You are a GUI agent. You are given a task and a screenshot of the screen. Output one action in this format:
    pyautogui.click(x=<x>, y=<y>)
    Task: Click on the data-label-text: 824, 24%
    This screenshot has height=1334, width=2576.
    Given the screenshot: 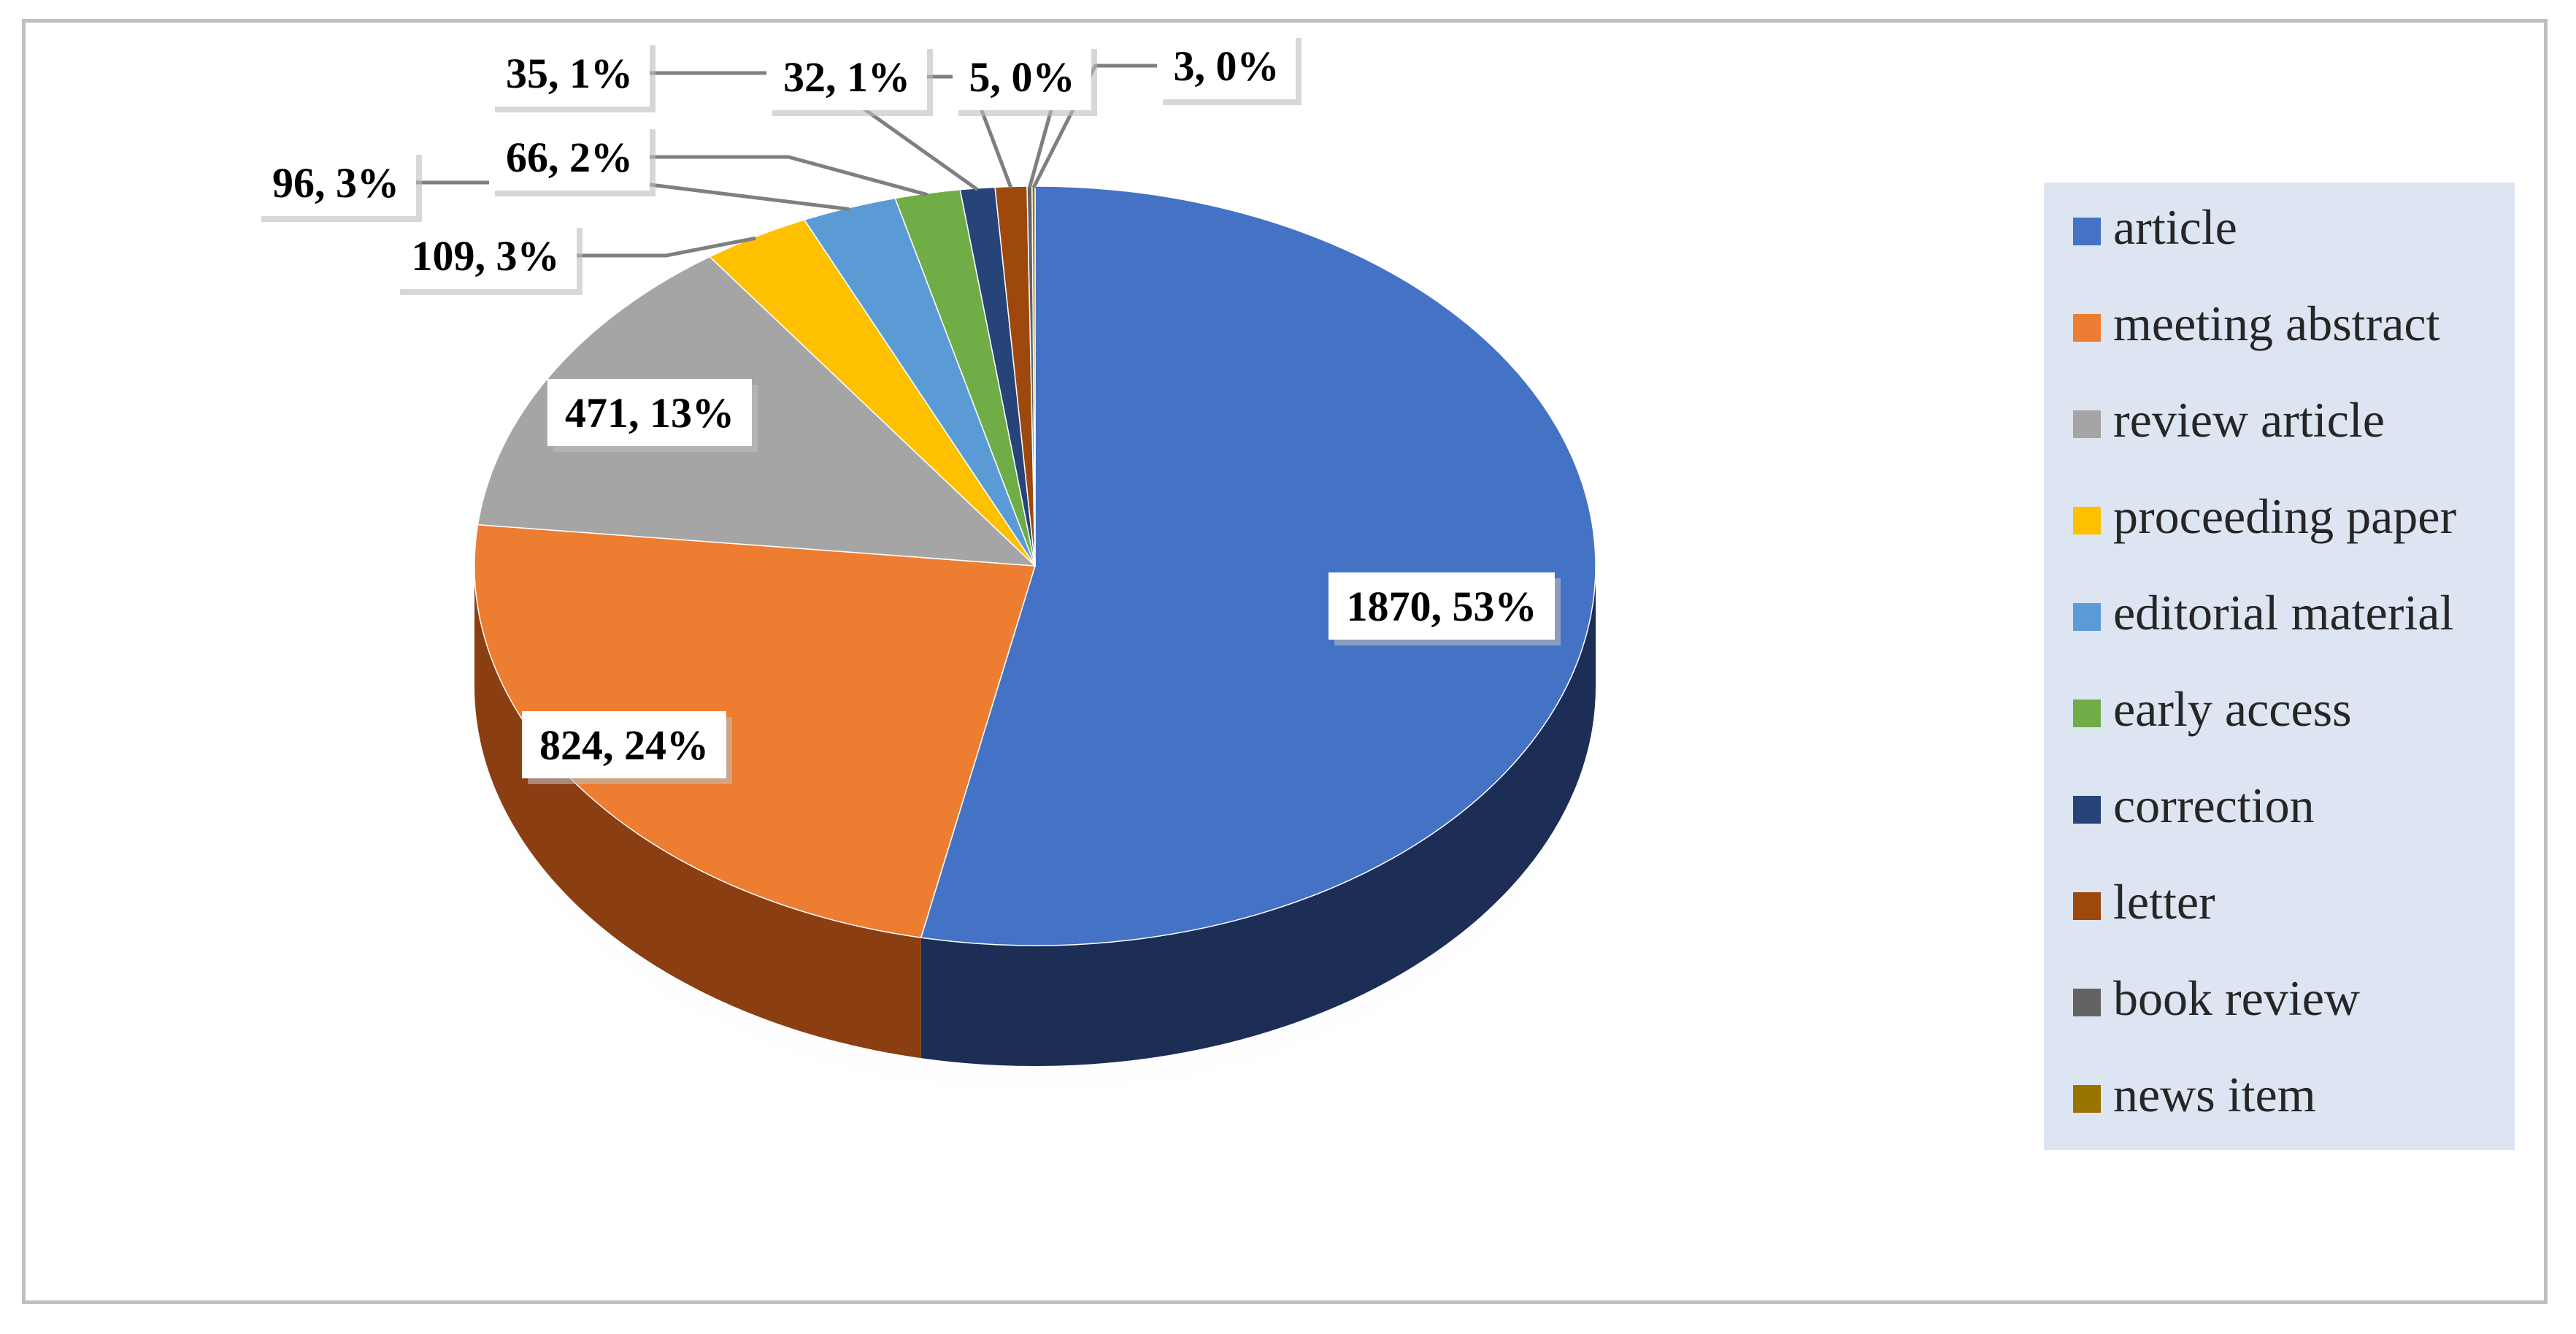 What is the action you would take?
    pyautogui.click(x=624, y=745)
    